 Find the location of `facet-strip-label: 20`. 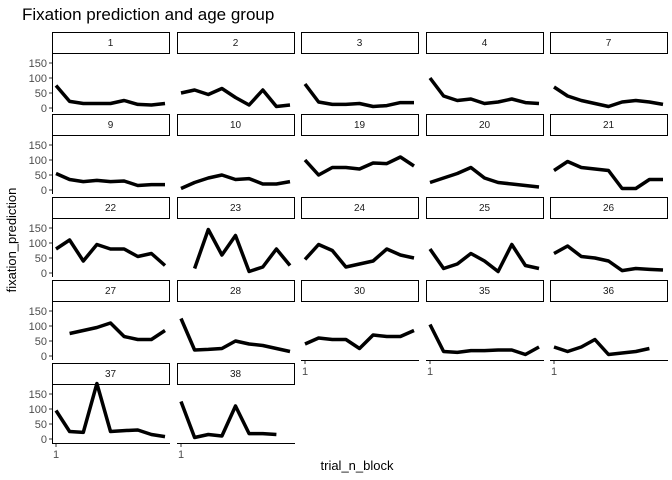

facet-strip-label: 20 is located at coordinates (485, 125).